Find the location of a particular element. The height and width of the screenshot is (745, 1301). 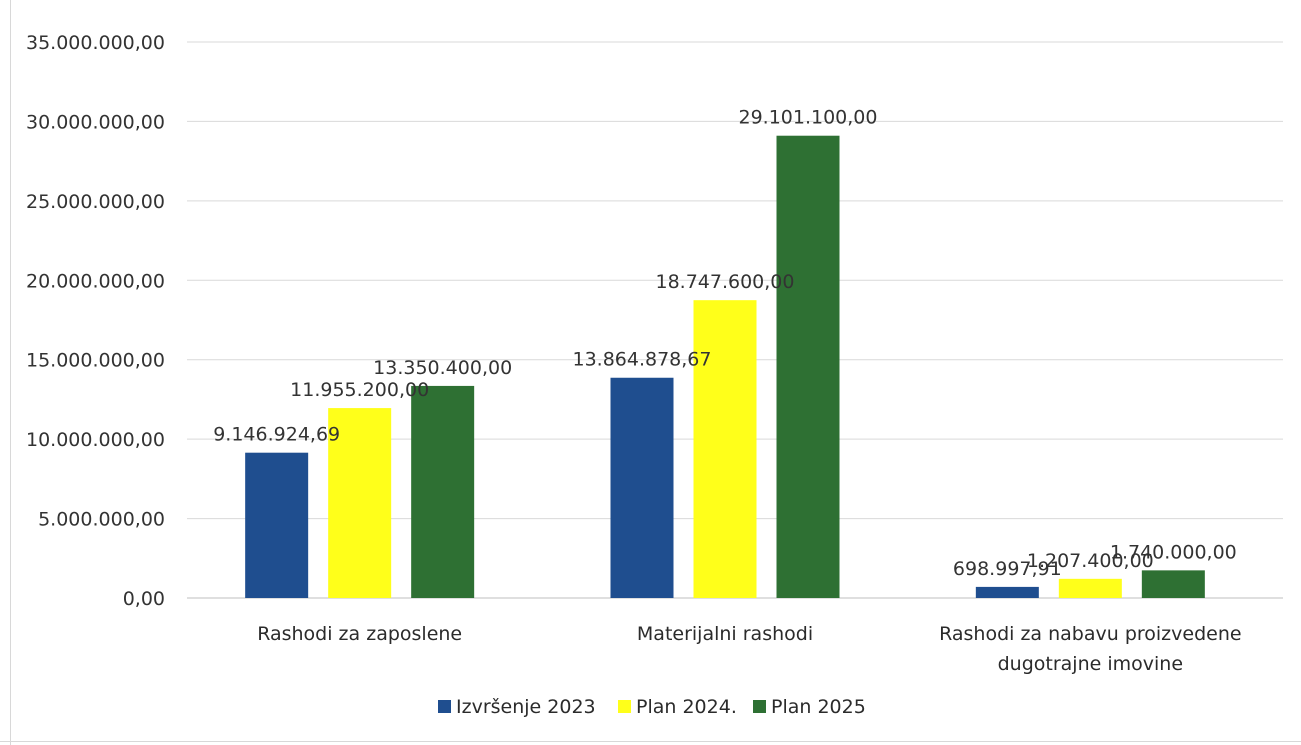

data-label: 13.864.878,67 is located at coordinates (641, 360).